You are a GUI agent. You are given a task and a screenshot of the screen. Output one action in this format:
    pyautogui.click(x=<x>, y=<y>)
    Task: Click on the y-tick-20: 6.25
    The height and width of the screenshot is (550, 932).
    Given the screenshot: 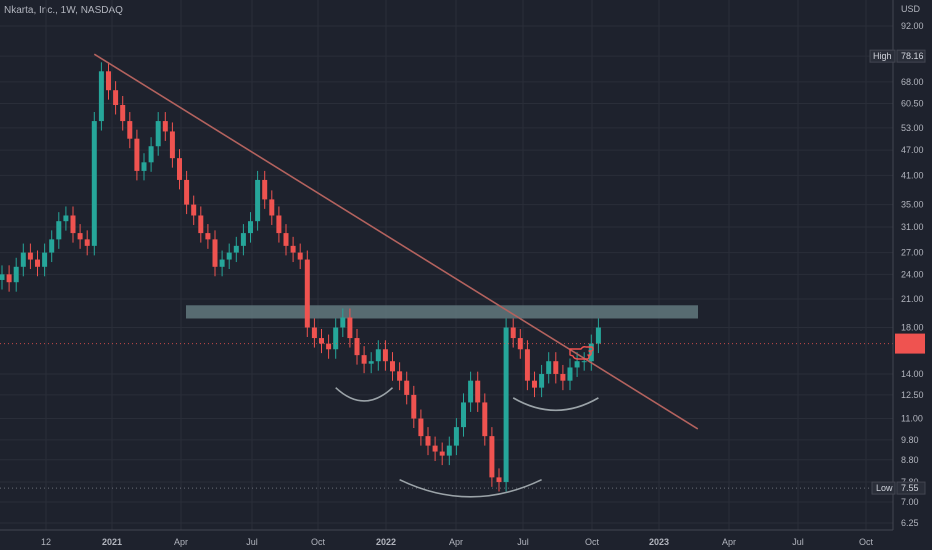 What is the action you would take?
    pyautogui.click(x=910, y=523)
    